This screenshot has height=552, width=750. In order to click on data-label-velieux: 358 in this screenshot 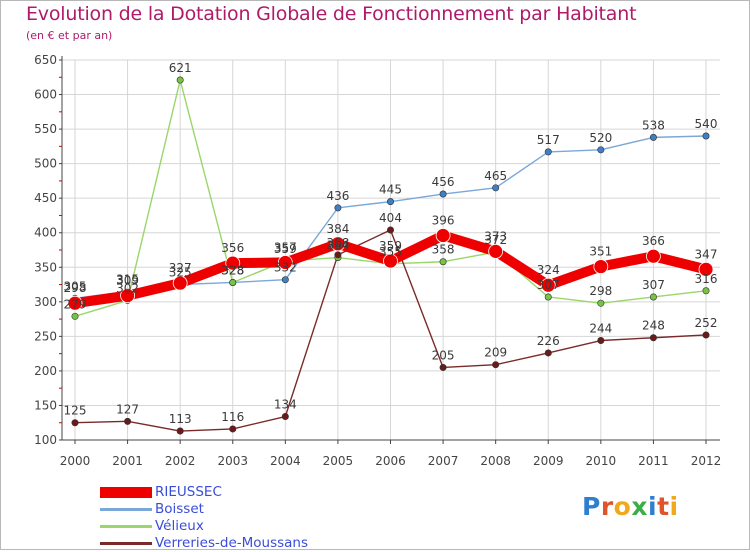, I will do `click(443, 250)`.